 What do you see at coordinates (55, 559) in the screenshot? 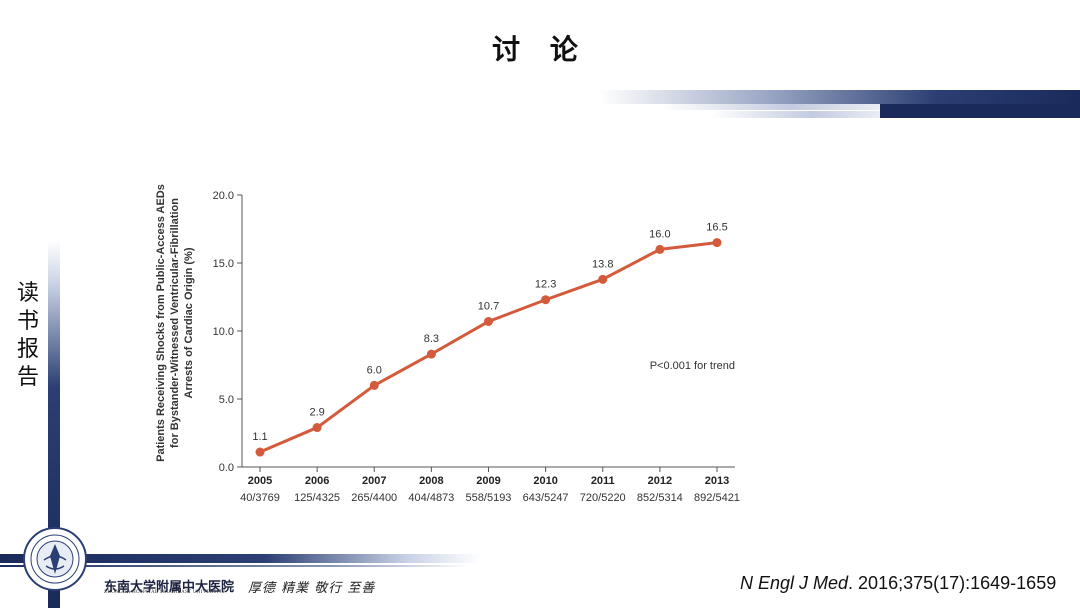
I see `hospital-logo-icon` at bounding box center [55, 559].